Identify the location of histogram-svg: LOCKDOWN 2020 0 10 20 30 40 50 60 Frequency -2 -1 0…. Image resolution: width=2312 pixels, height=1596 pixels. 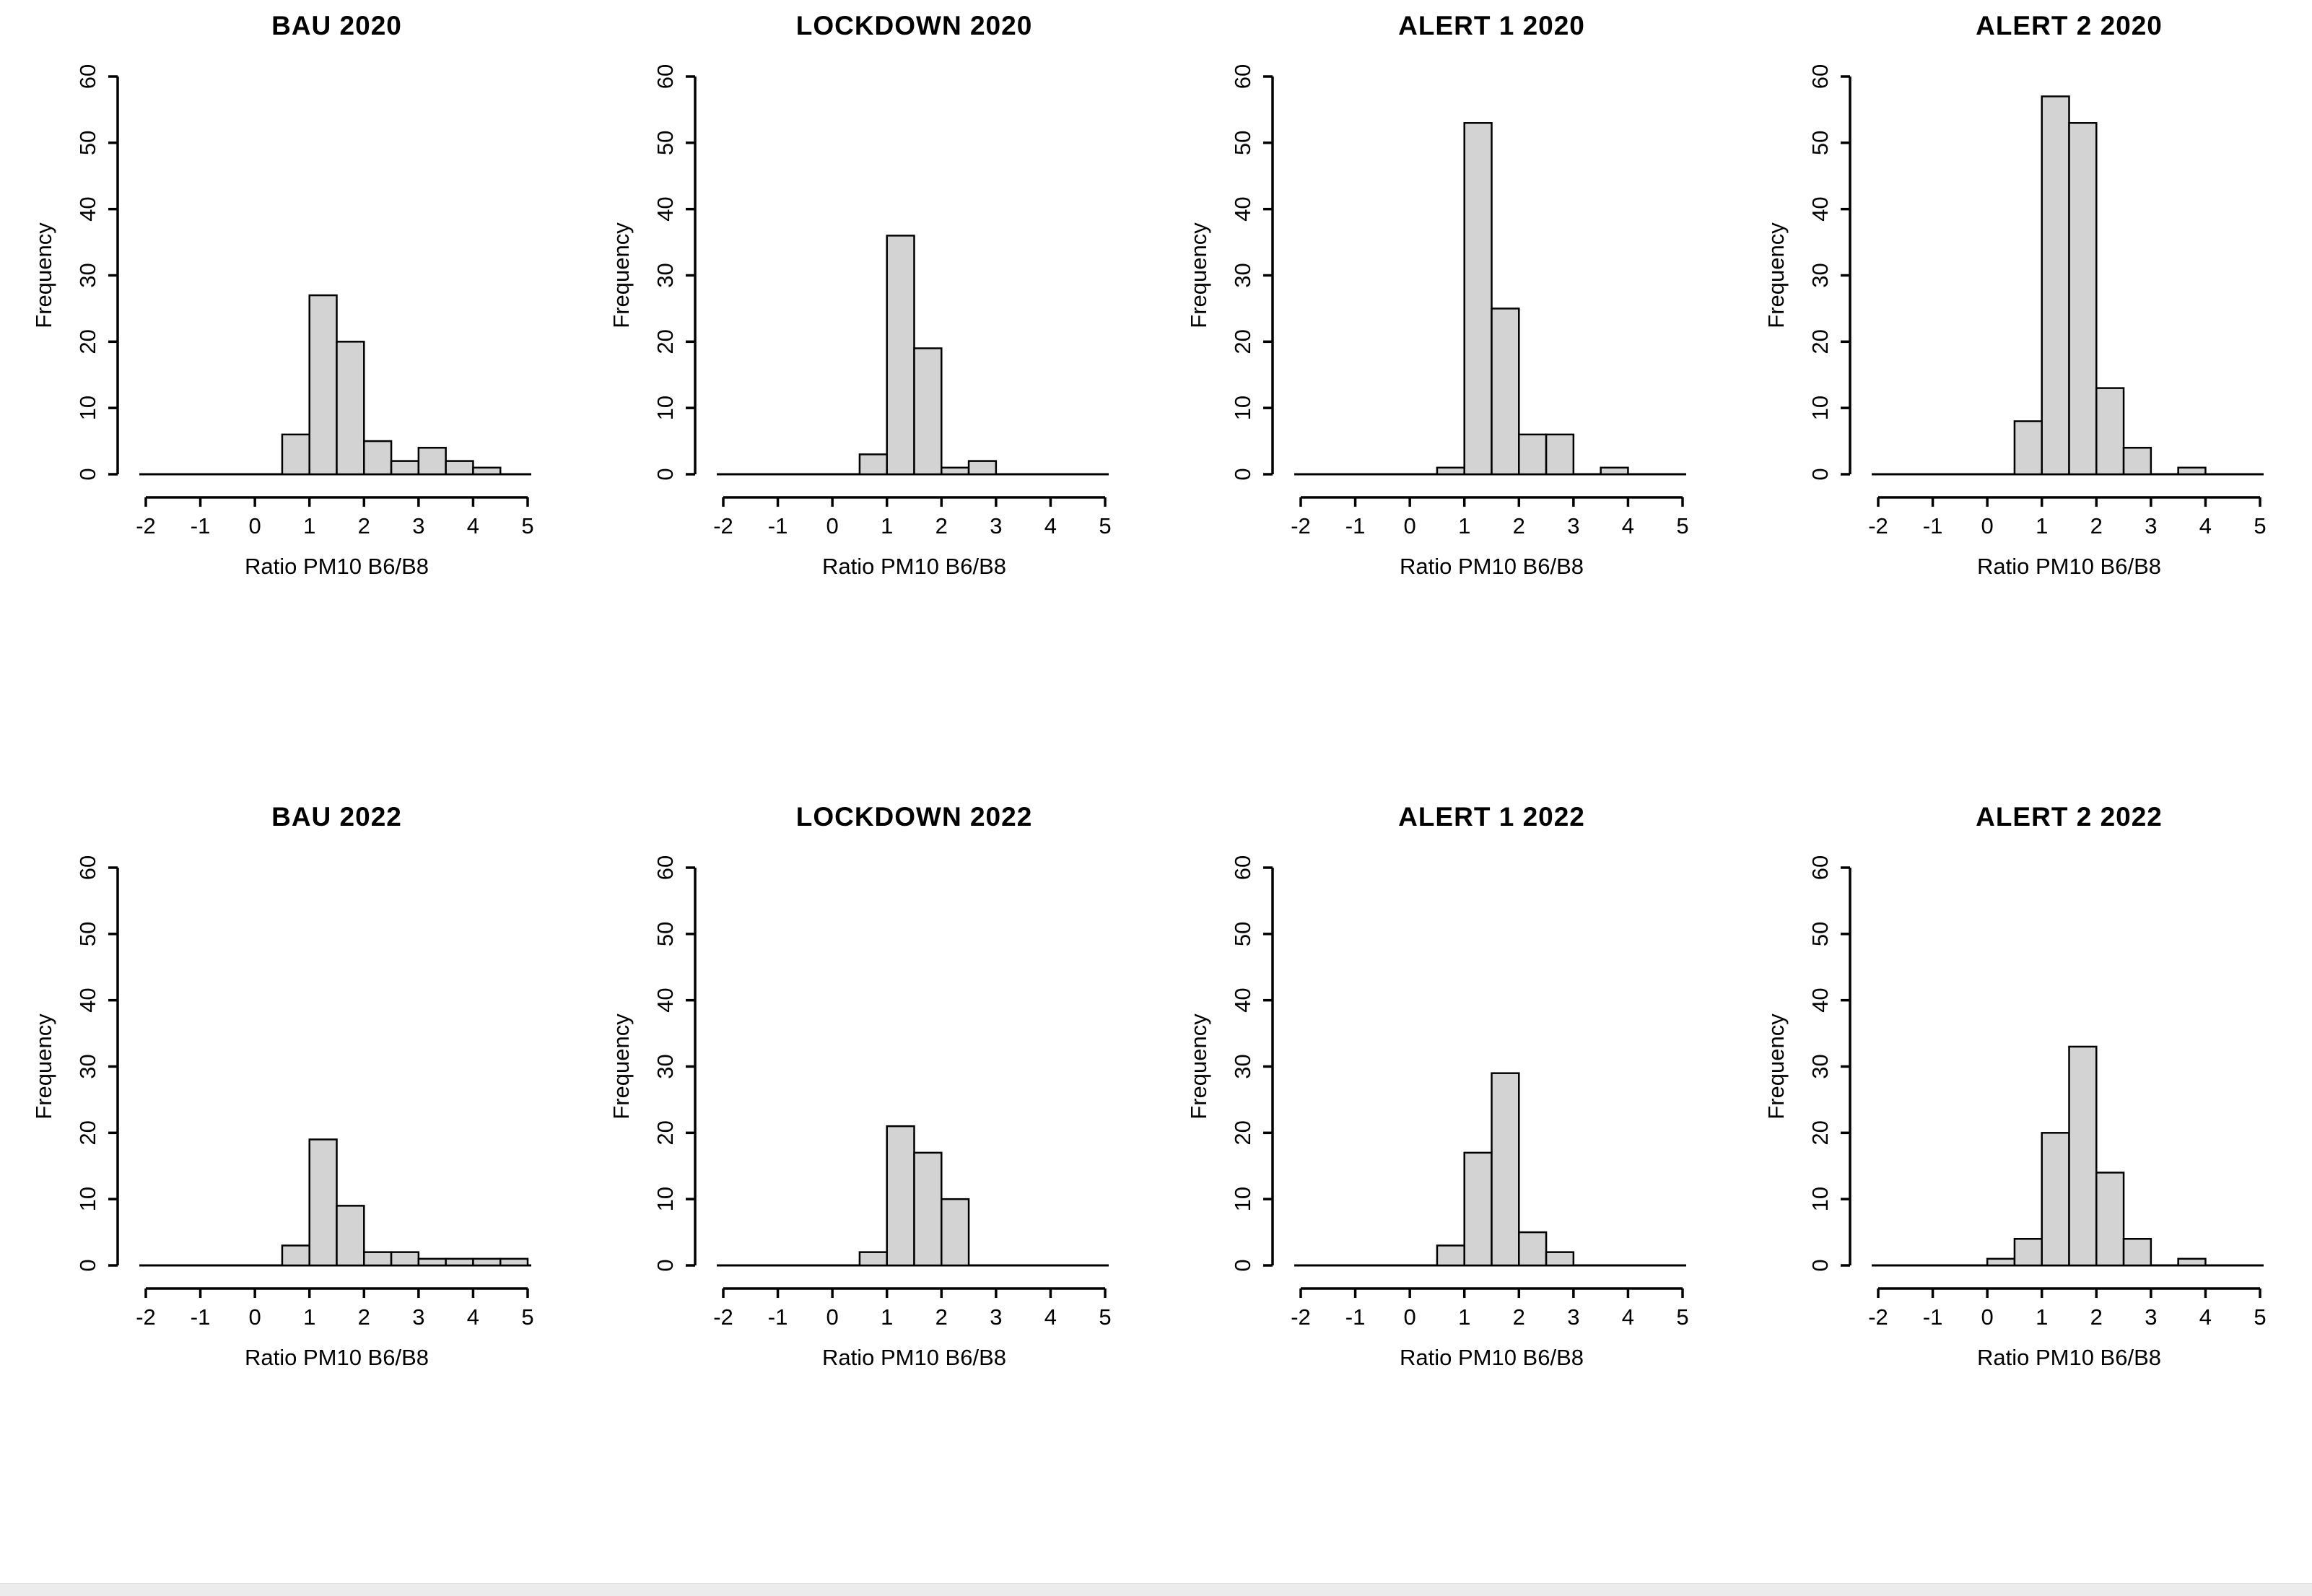
(860, 295).